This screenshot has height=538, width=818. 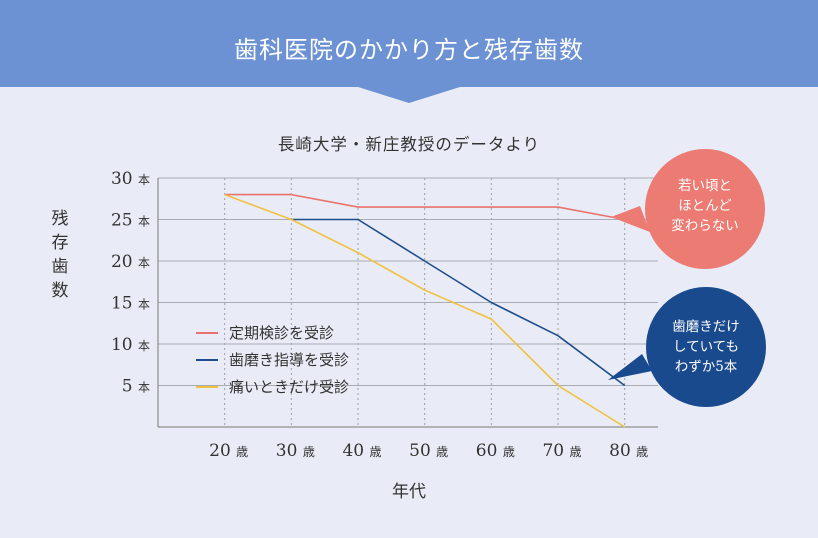 I want to click on x-tick-label: 50 歳, so click(x=428, y=451).